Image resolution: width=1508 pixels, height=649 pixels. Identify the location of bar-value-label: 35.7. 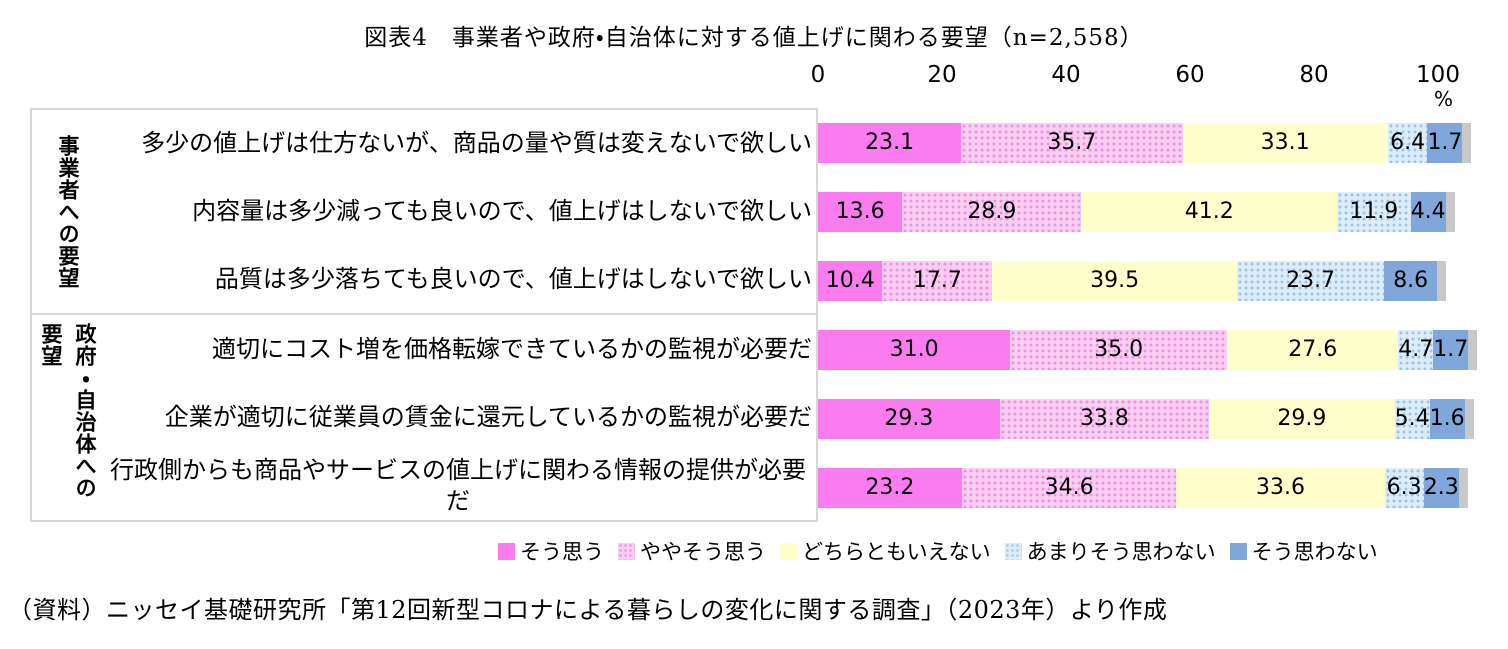
(1072, 142).